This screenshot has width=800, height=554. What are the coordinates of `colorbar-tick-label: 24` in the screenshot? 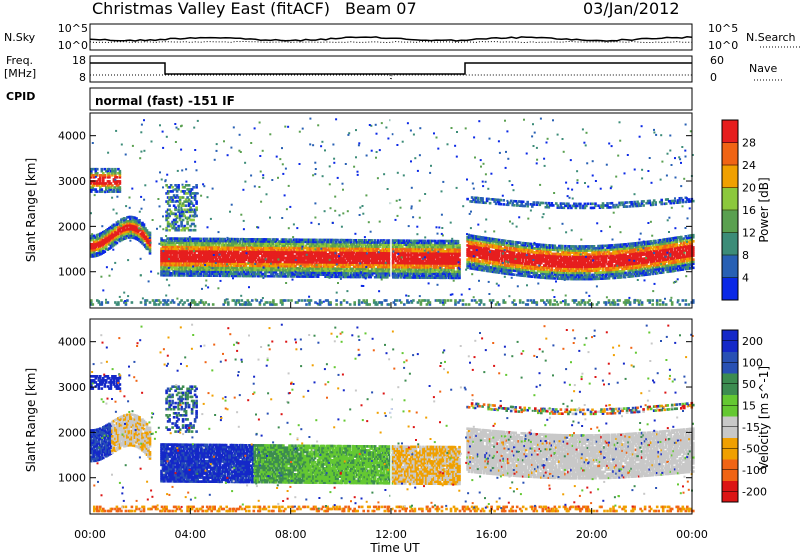 It's located at (749, 165).